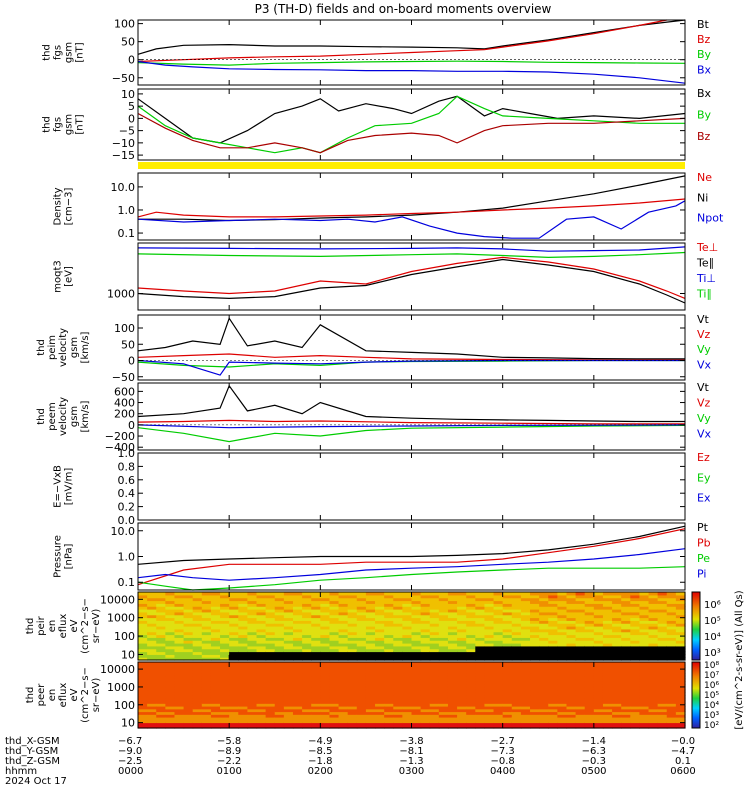  What do you see at coordinates (127, 233) in the screenshot?
I see `y-tick-label: 0.1` at bounding box center [127, 233].